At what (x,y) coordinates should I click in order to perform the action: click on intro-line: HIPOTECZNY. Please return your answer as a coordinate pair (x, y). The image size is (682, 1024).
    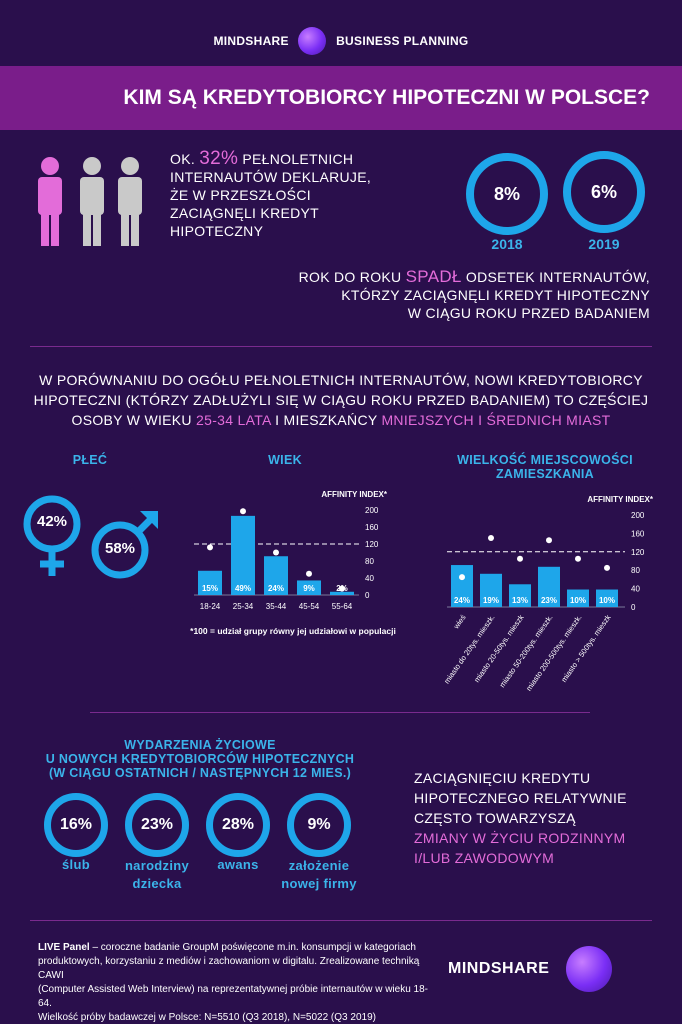
    Looking at the image, I should click on (217, 231).